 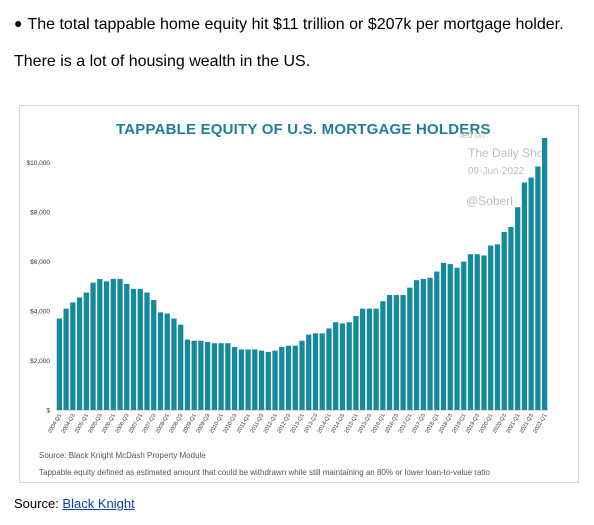 I want to click on y-tick-label: $6,000, so click(x=40, y=262).